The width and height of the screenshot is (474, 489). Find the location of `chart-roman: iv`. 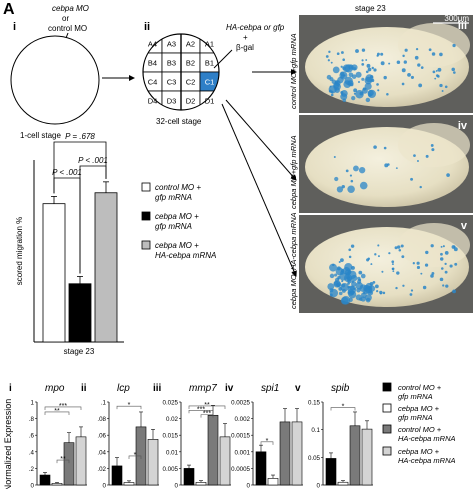

chart-roman: iv is located at coordinates (229, 388).